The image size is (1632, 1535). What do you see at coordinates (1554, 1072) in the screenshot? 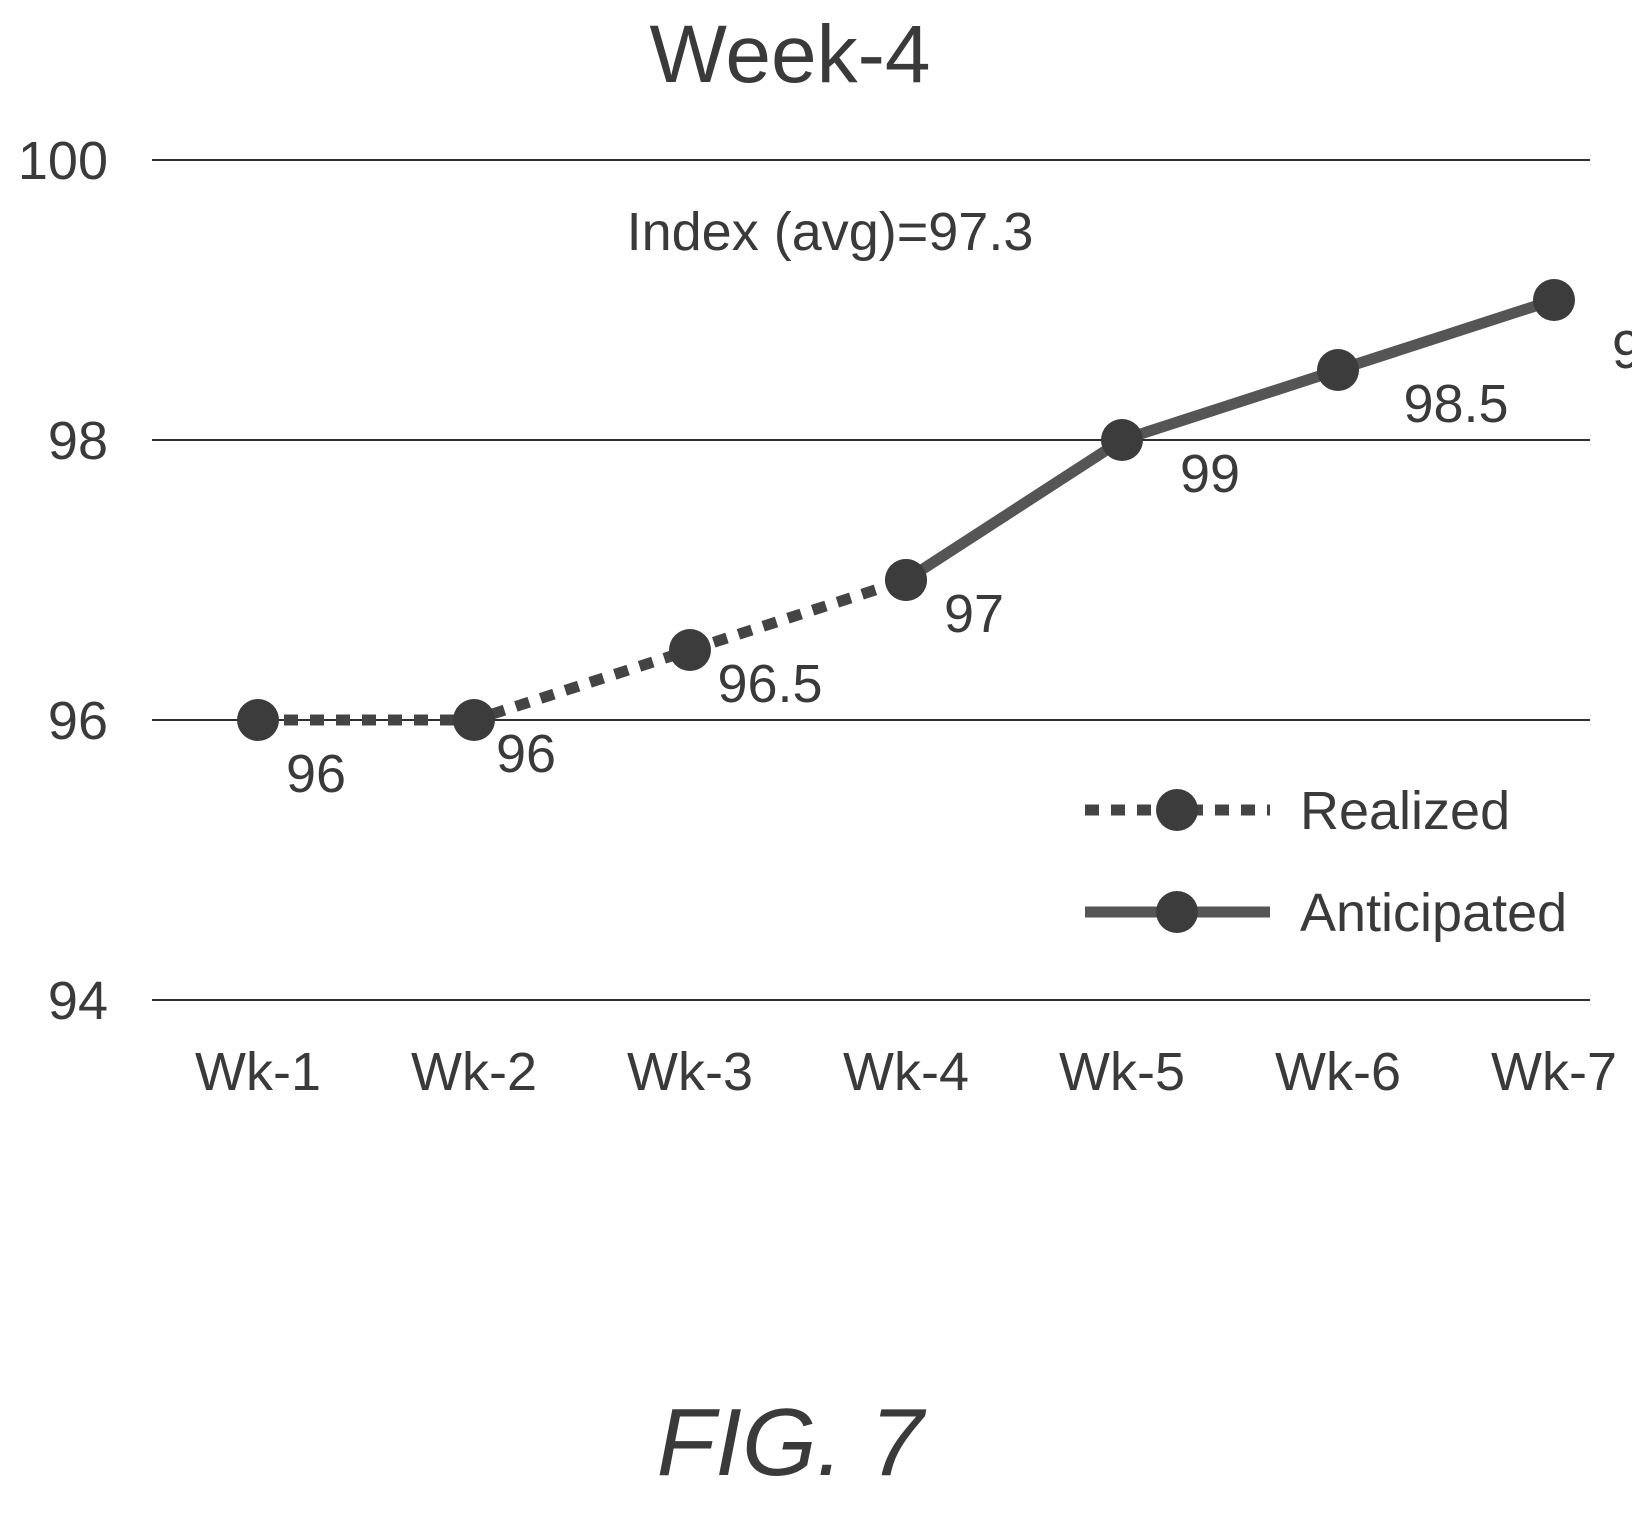
I see `x-tick-label: Wk-7` at bounding box center [1554, 1072].